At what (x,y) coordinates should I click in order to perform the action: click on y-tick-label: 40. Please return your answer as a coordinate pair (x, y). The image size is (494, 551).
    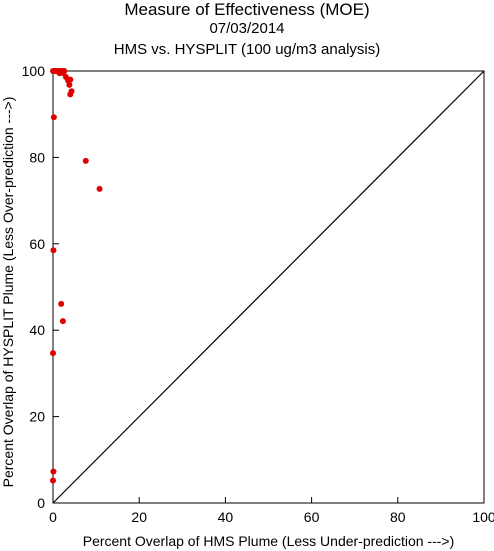
    Looking at the image, I should click on (37, 330).